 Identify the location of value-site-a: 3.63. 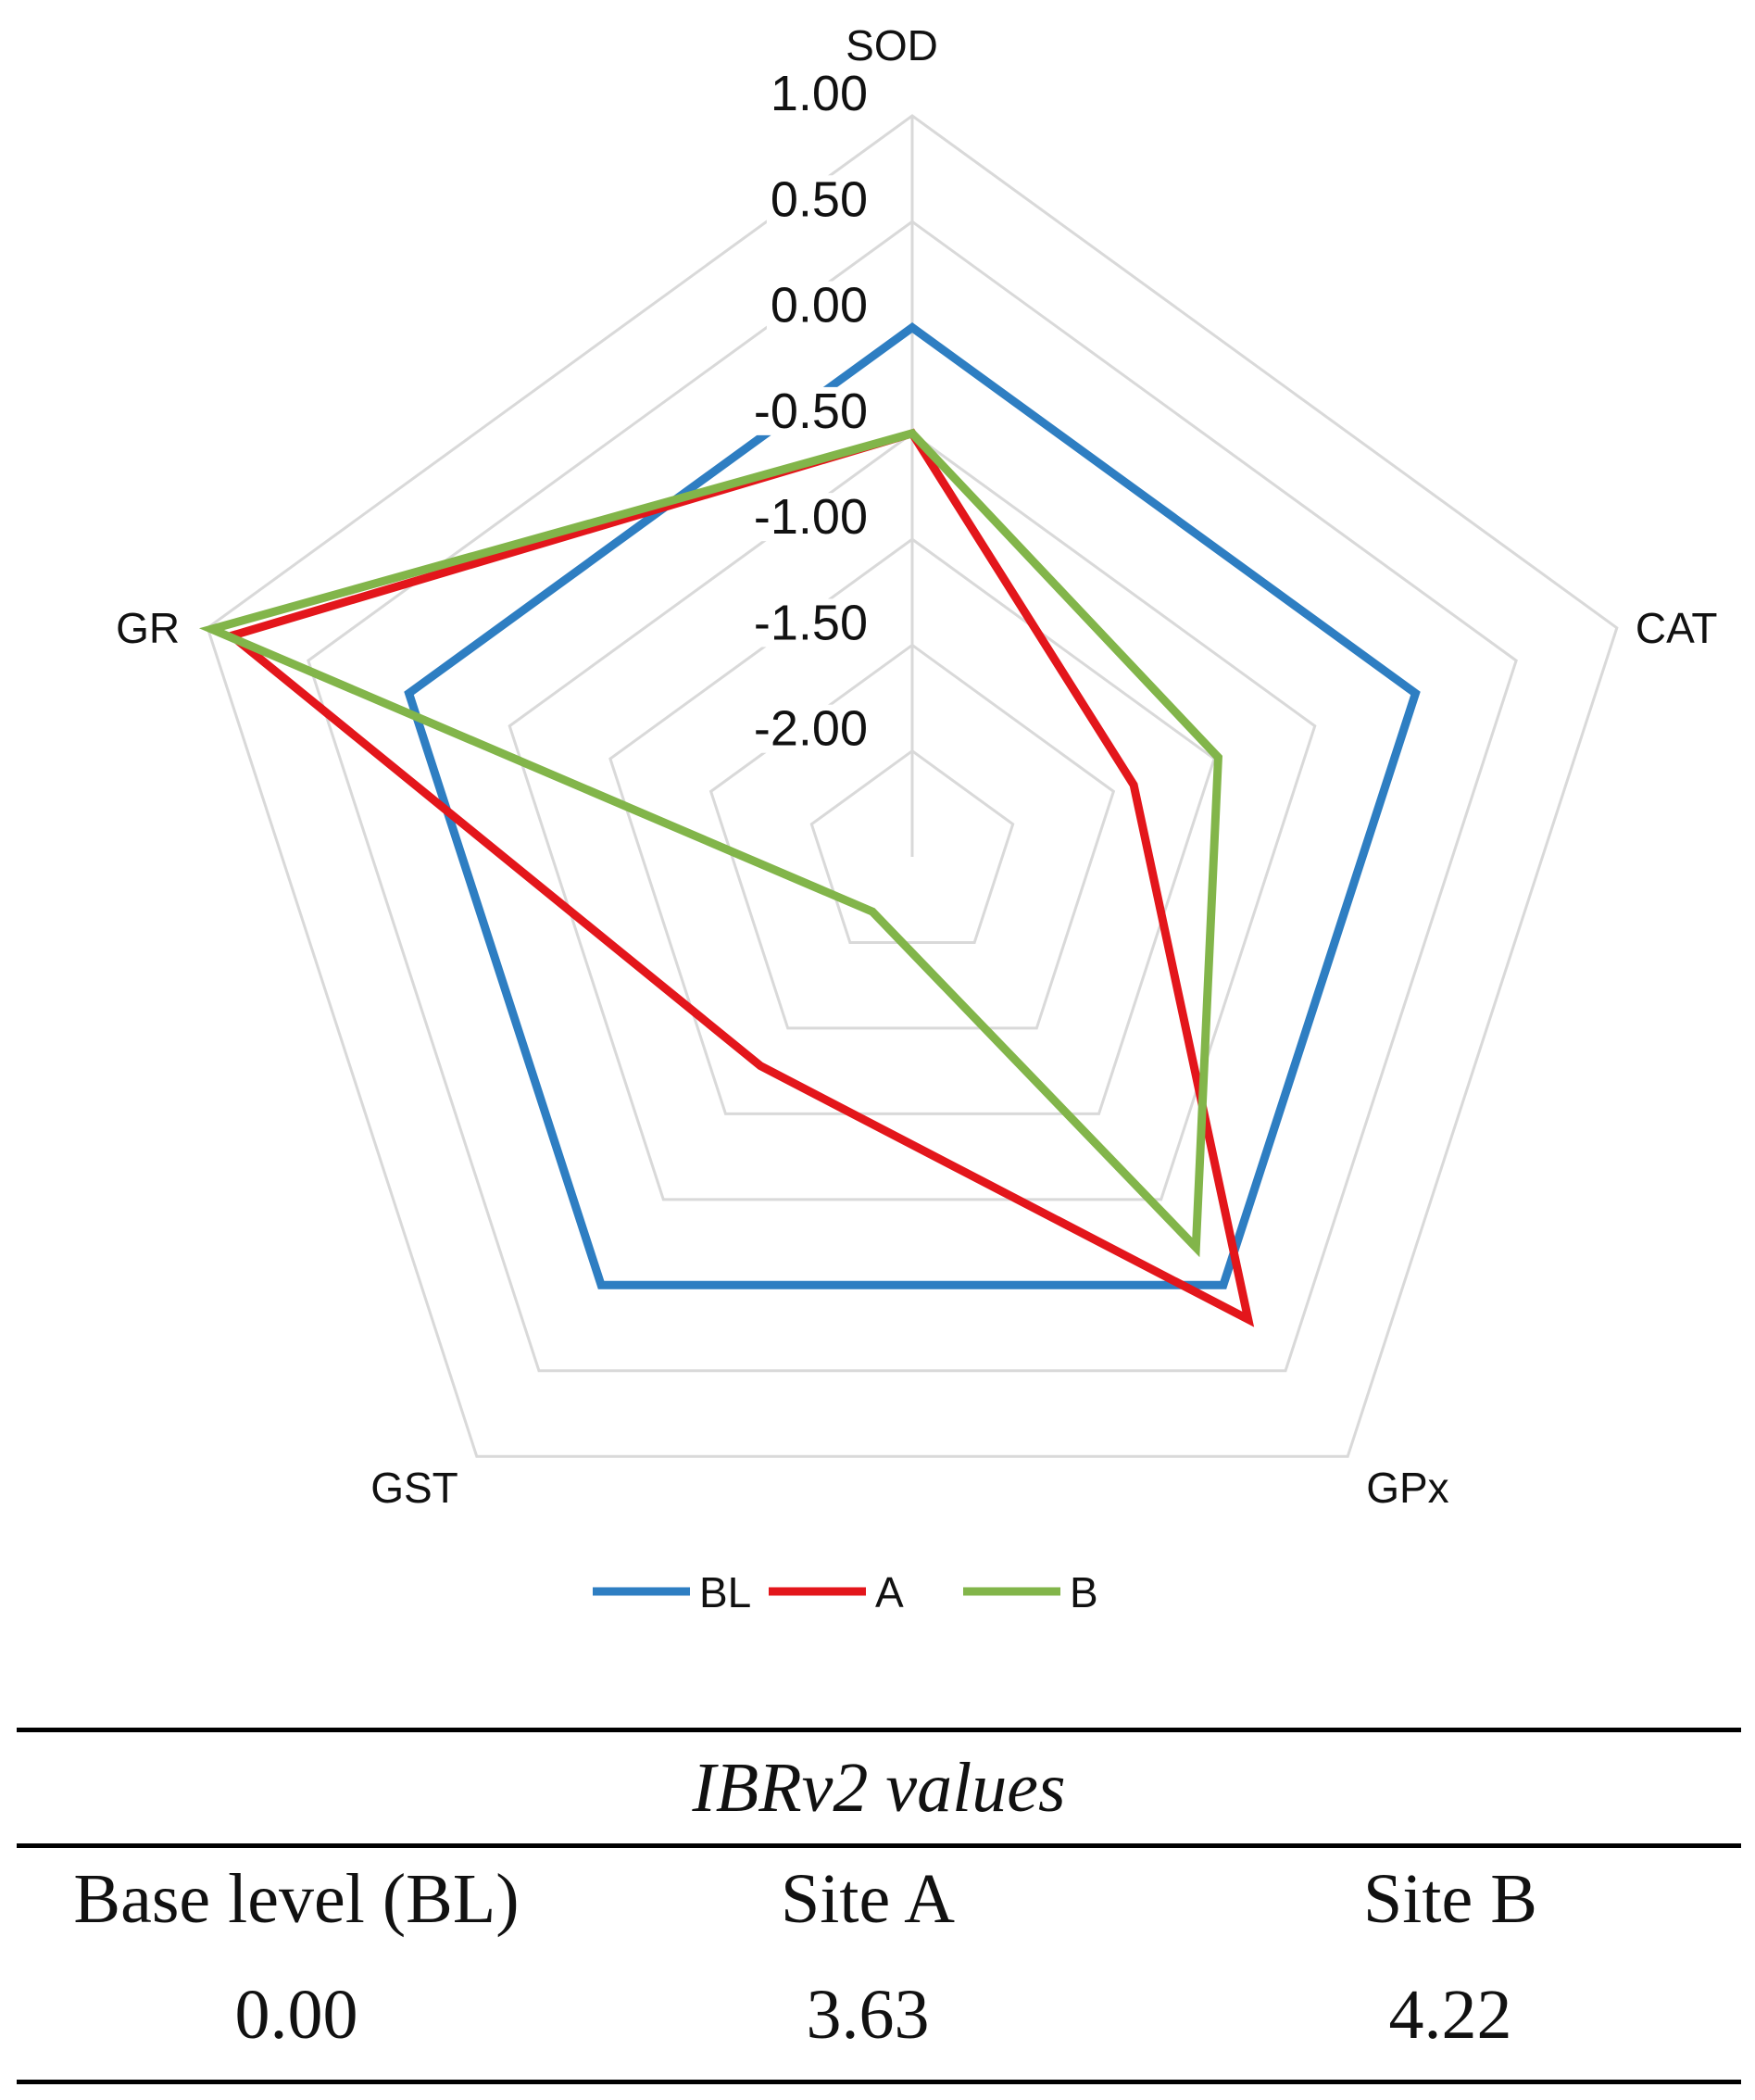
(868, 2014).